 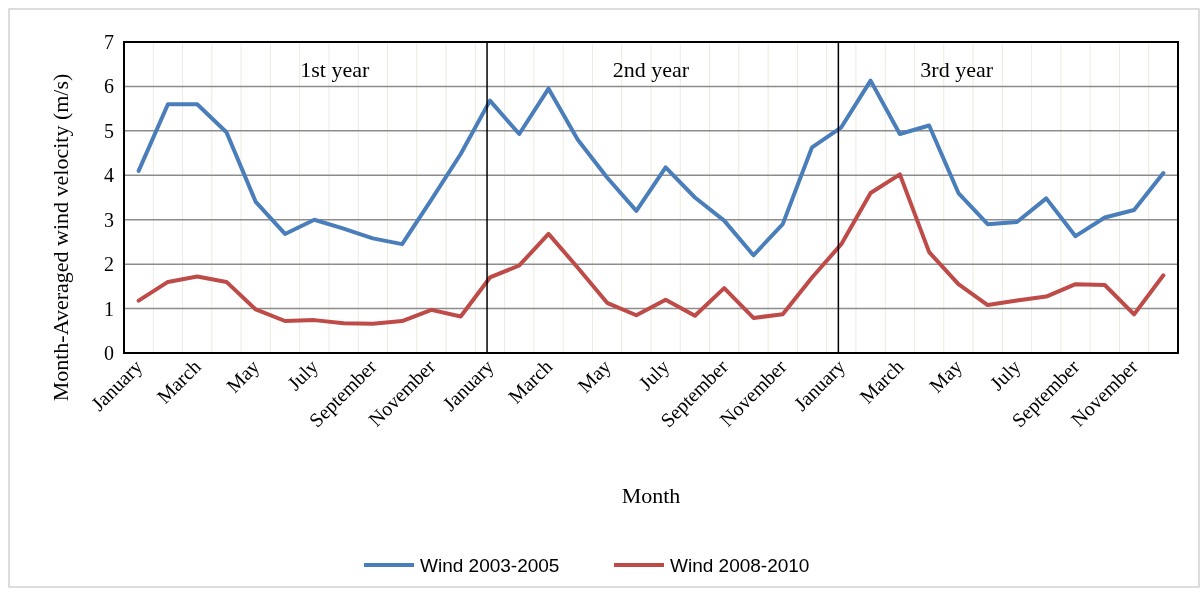 What do you see at coordinates (109, 264) in the screenshot?
I see `y-tick-label: 2` at bounding box center [109, 264].